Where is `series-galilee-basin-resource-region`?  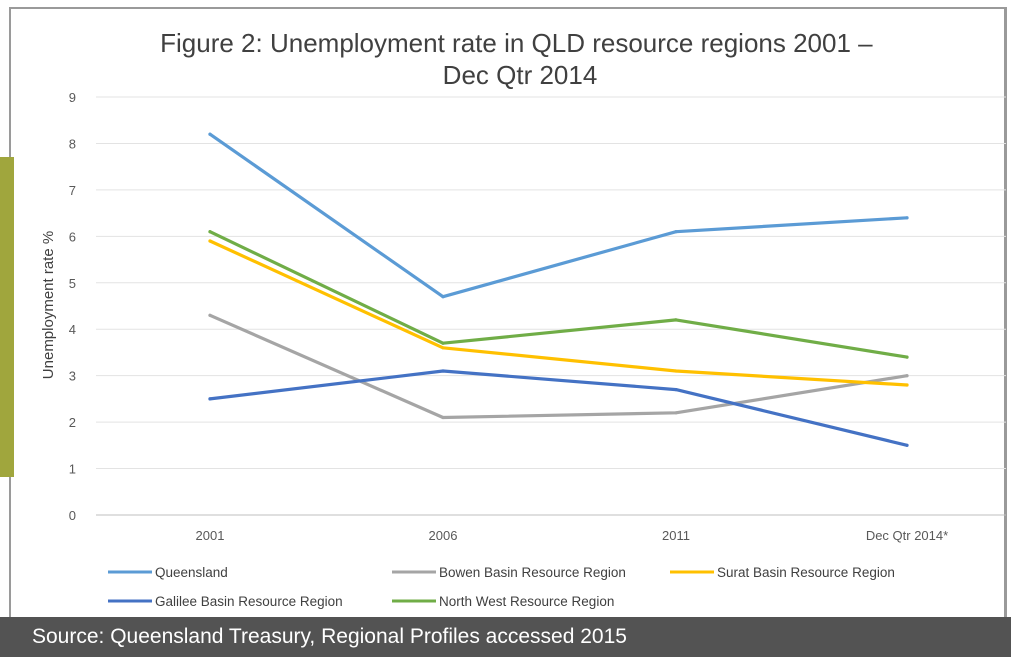
series-galilee-basin-resource-region is located at coordinates (558, 408).